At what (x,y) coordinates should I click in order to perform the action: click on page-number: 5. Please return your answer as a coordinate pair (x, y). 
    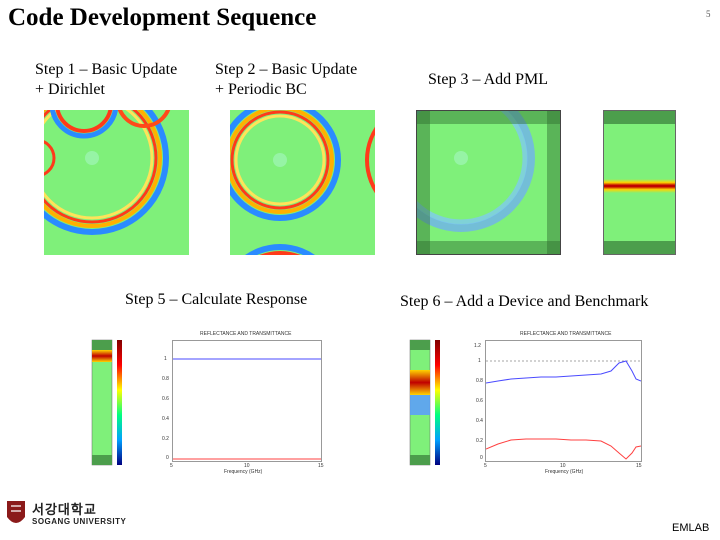
    Looking at the image, I should click on (708, 14).